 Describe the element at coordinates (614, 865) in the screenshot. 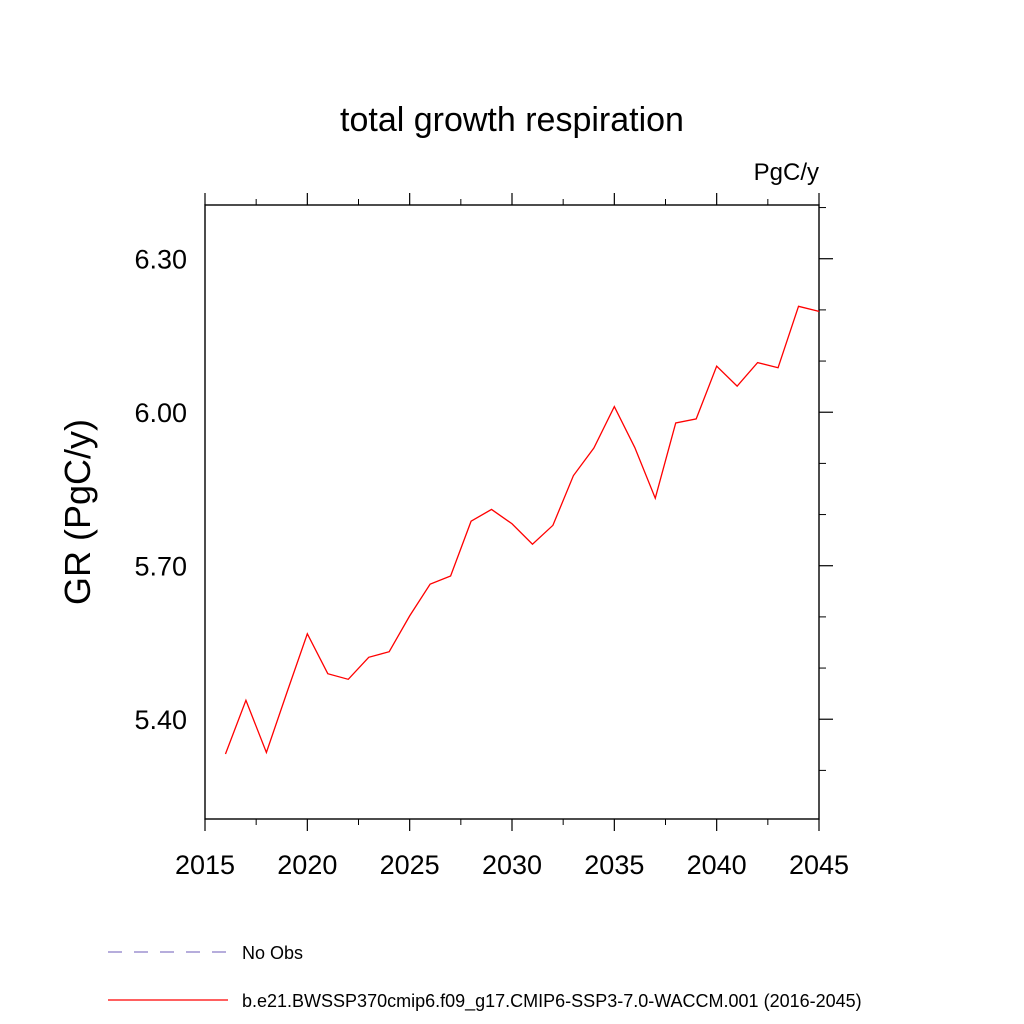

I see `x-tick-label: 2035` at that location.